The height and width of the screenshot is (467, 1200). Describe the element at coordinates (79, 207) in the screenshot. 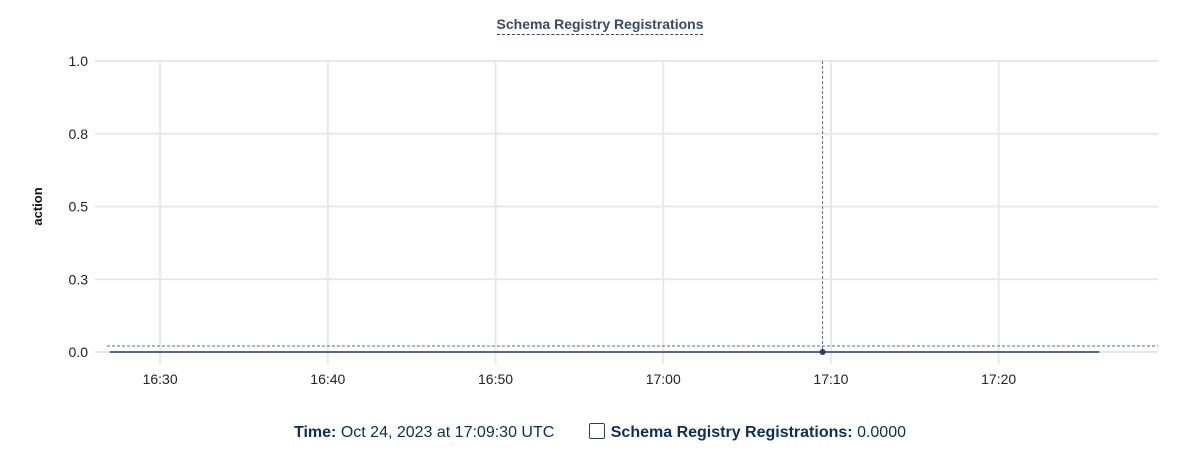

I see `y-tick-label: 0.5` at that location.